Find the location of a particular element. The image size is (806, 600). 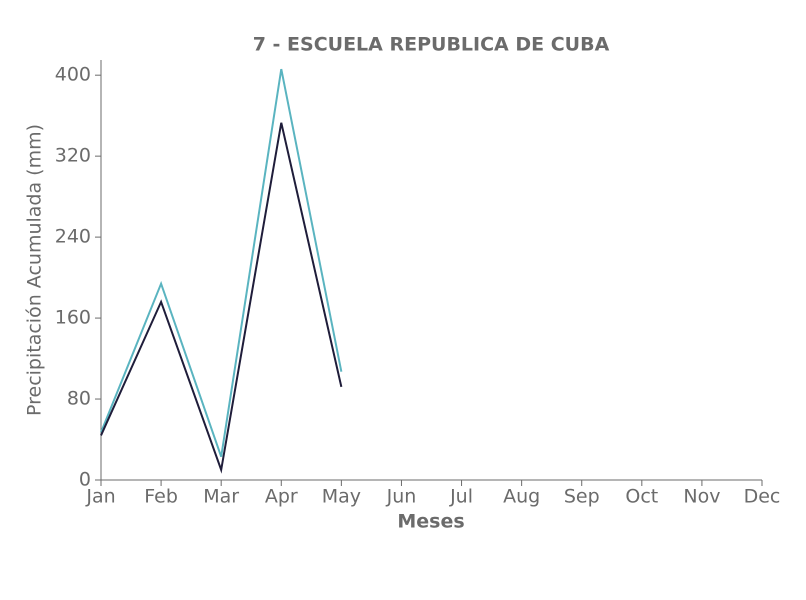

y-axis-label: Precipitación Acumulada (mm) is located at coordinates (35, 270).